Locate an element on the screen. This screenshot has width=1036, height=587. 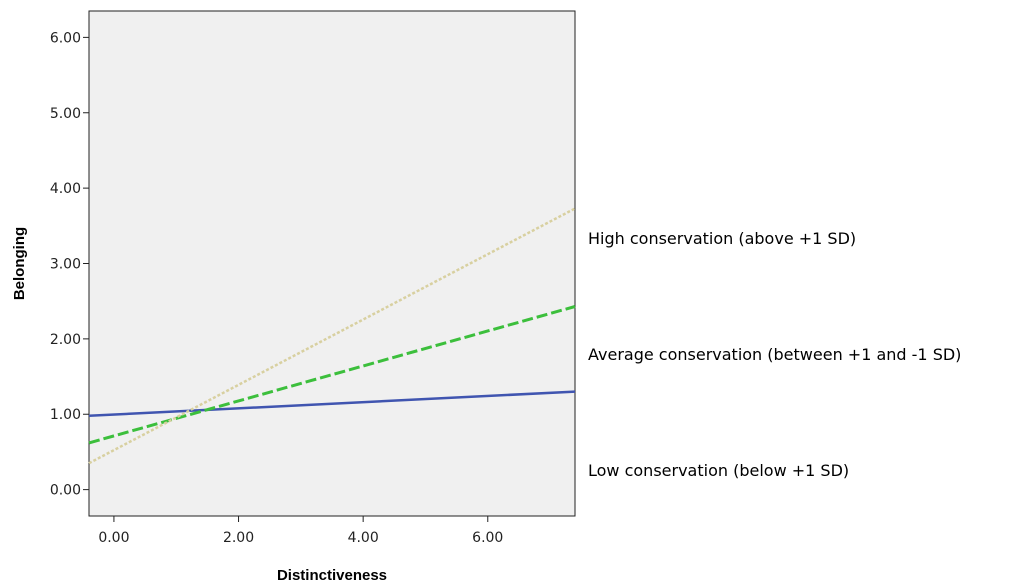
y-tick-label: 2.00 is located at coordinates (65, 340).